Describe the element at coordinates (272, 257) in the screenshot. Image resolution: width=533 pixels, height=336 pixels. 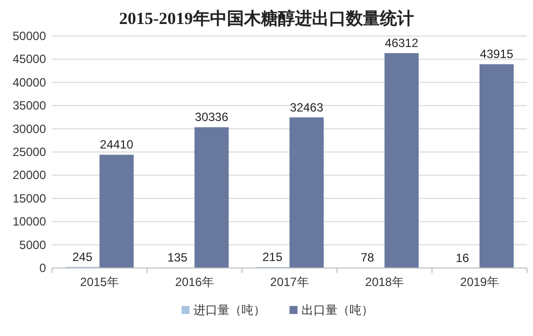
I see `data-label: 215` at that location.